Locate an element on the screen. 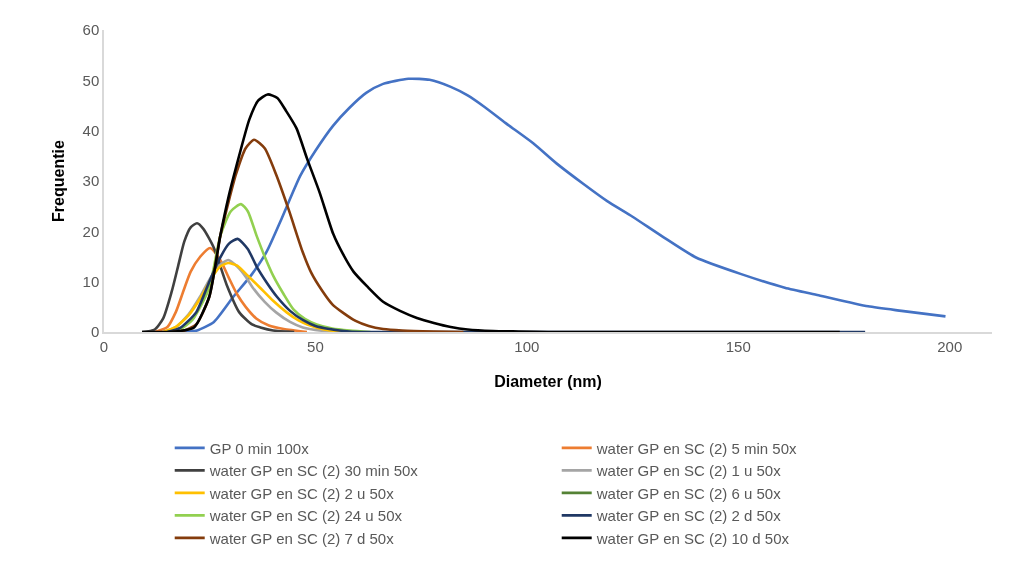 The image size is (1014, 567). x-tick-label: 100 is located at coordinates (527, 346).